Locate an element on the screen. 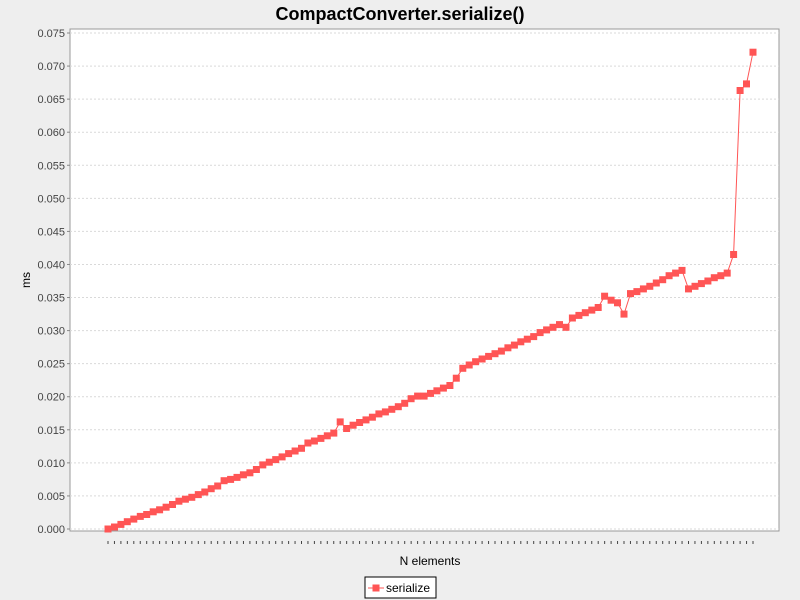 Image resolution: width=800 pixels, height=600 pixels. y-tick-label: 0.025 is located at coordinates (51, 365).